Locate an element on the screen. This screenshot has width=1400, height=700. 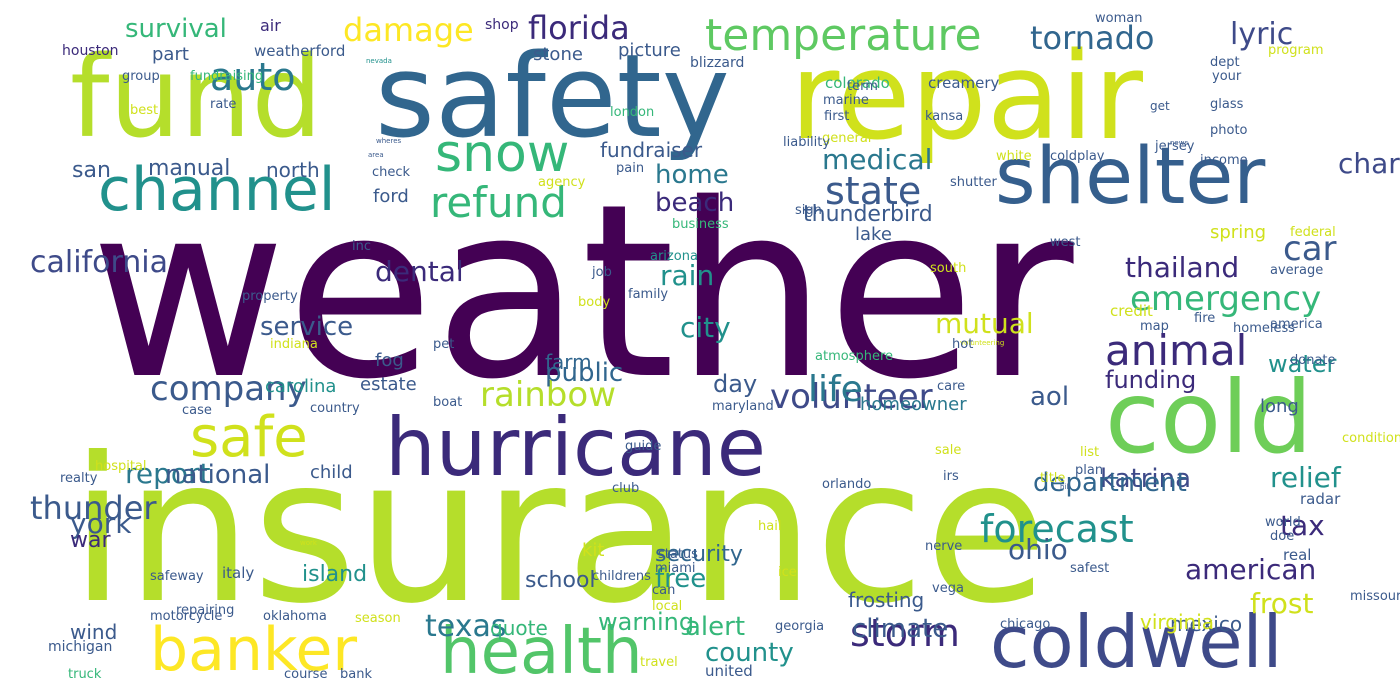
word-radar: radar is located at coordinates (1320, 499).